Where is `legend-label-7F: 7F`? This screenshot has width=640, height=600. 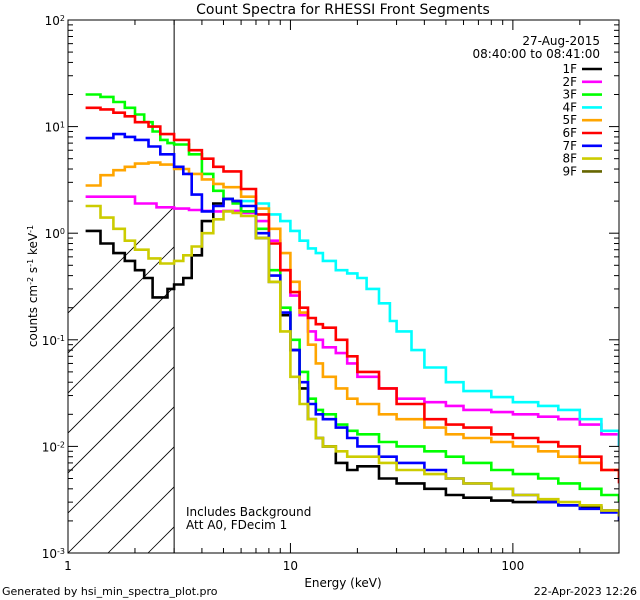
legend-label-7F: 7F is located at coordinates (569, 146).